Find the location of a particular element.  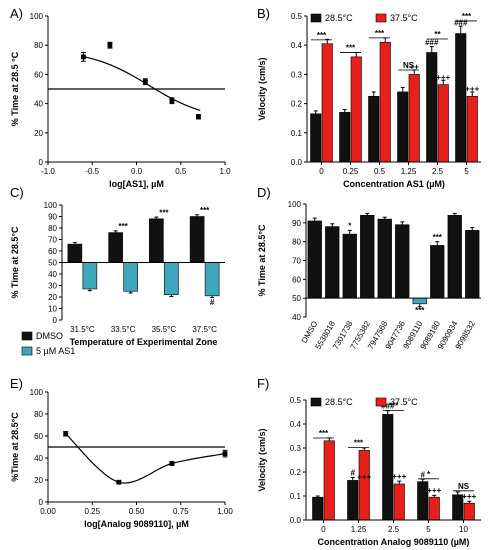

y-tick-label: 0.0 is located at coordinates (296, 520).